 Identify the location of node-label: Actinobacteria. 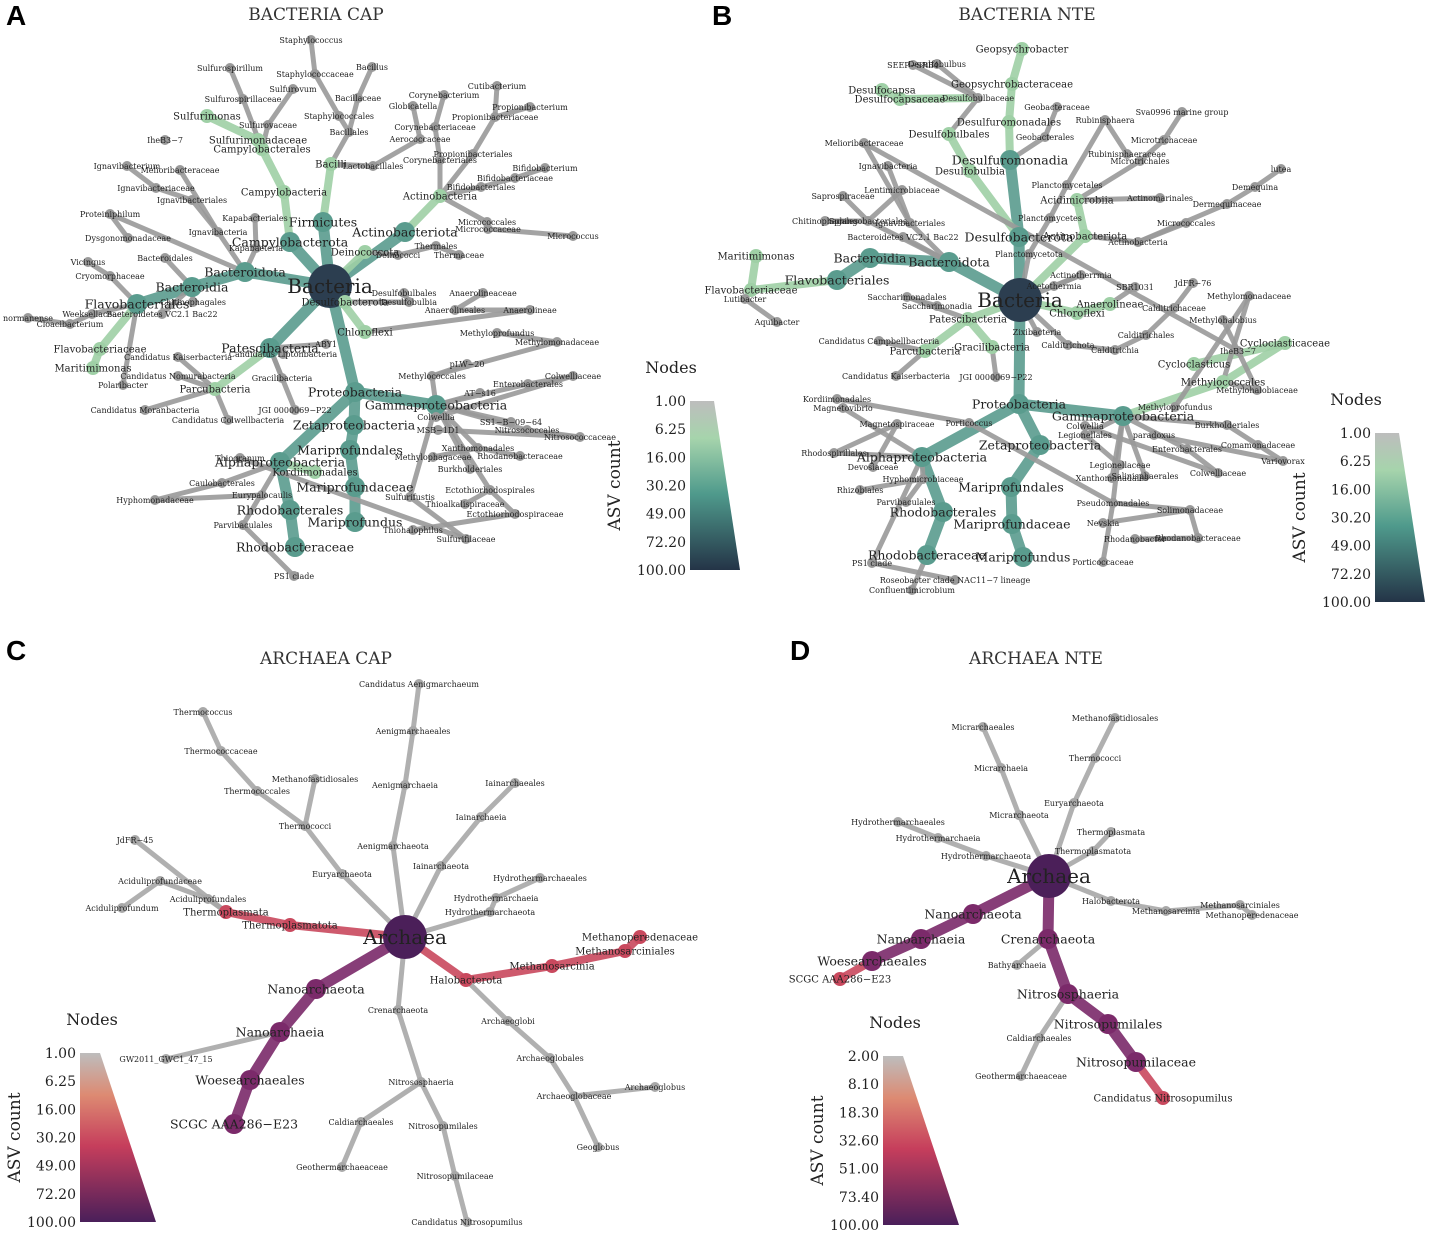
(439, 197).